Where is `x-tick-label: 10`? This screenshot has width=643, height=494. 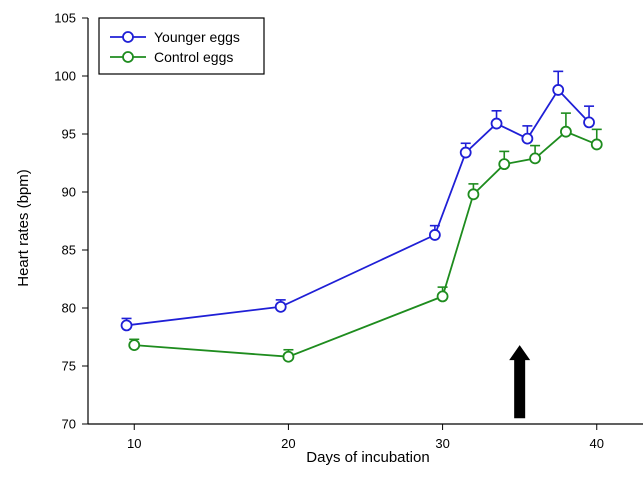 x-tick-label: 10 is located at coordinates (134, 443).